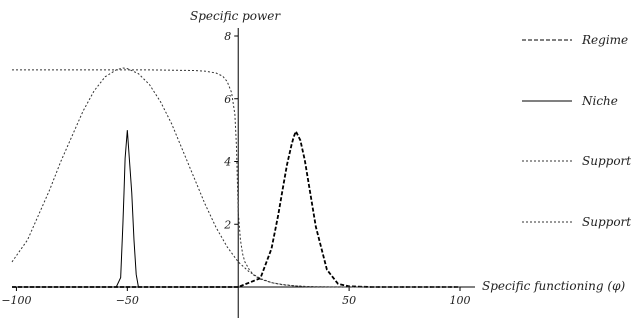  I want to click on legend-label: Regime, so click(604, 40).